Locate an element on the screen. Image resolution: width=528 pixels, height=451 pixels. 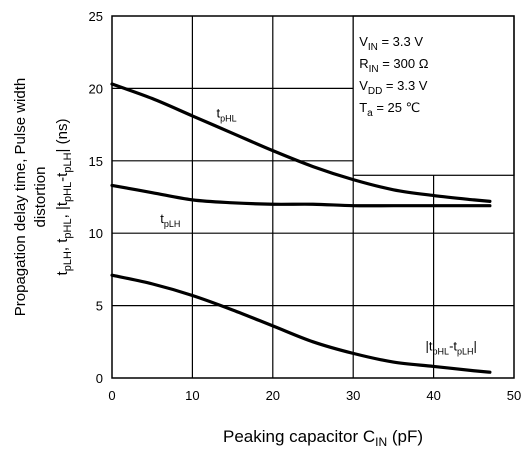
condition-text: VIN = 3.3 V is located at coordinates (391, 43).